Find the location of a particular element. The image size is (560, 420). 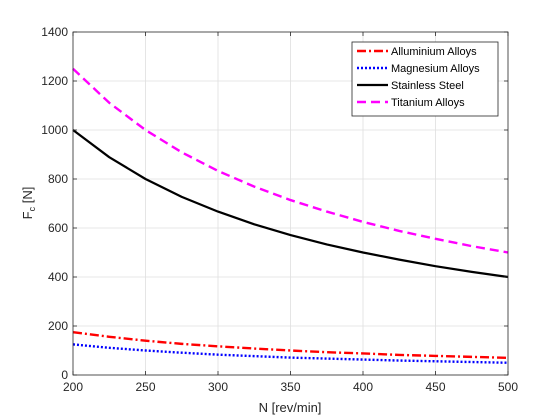

legend-label-alluminium-alloys: Alluminium Alloys is located at coordinates (434, 52).